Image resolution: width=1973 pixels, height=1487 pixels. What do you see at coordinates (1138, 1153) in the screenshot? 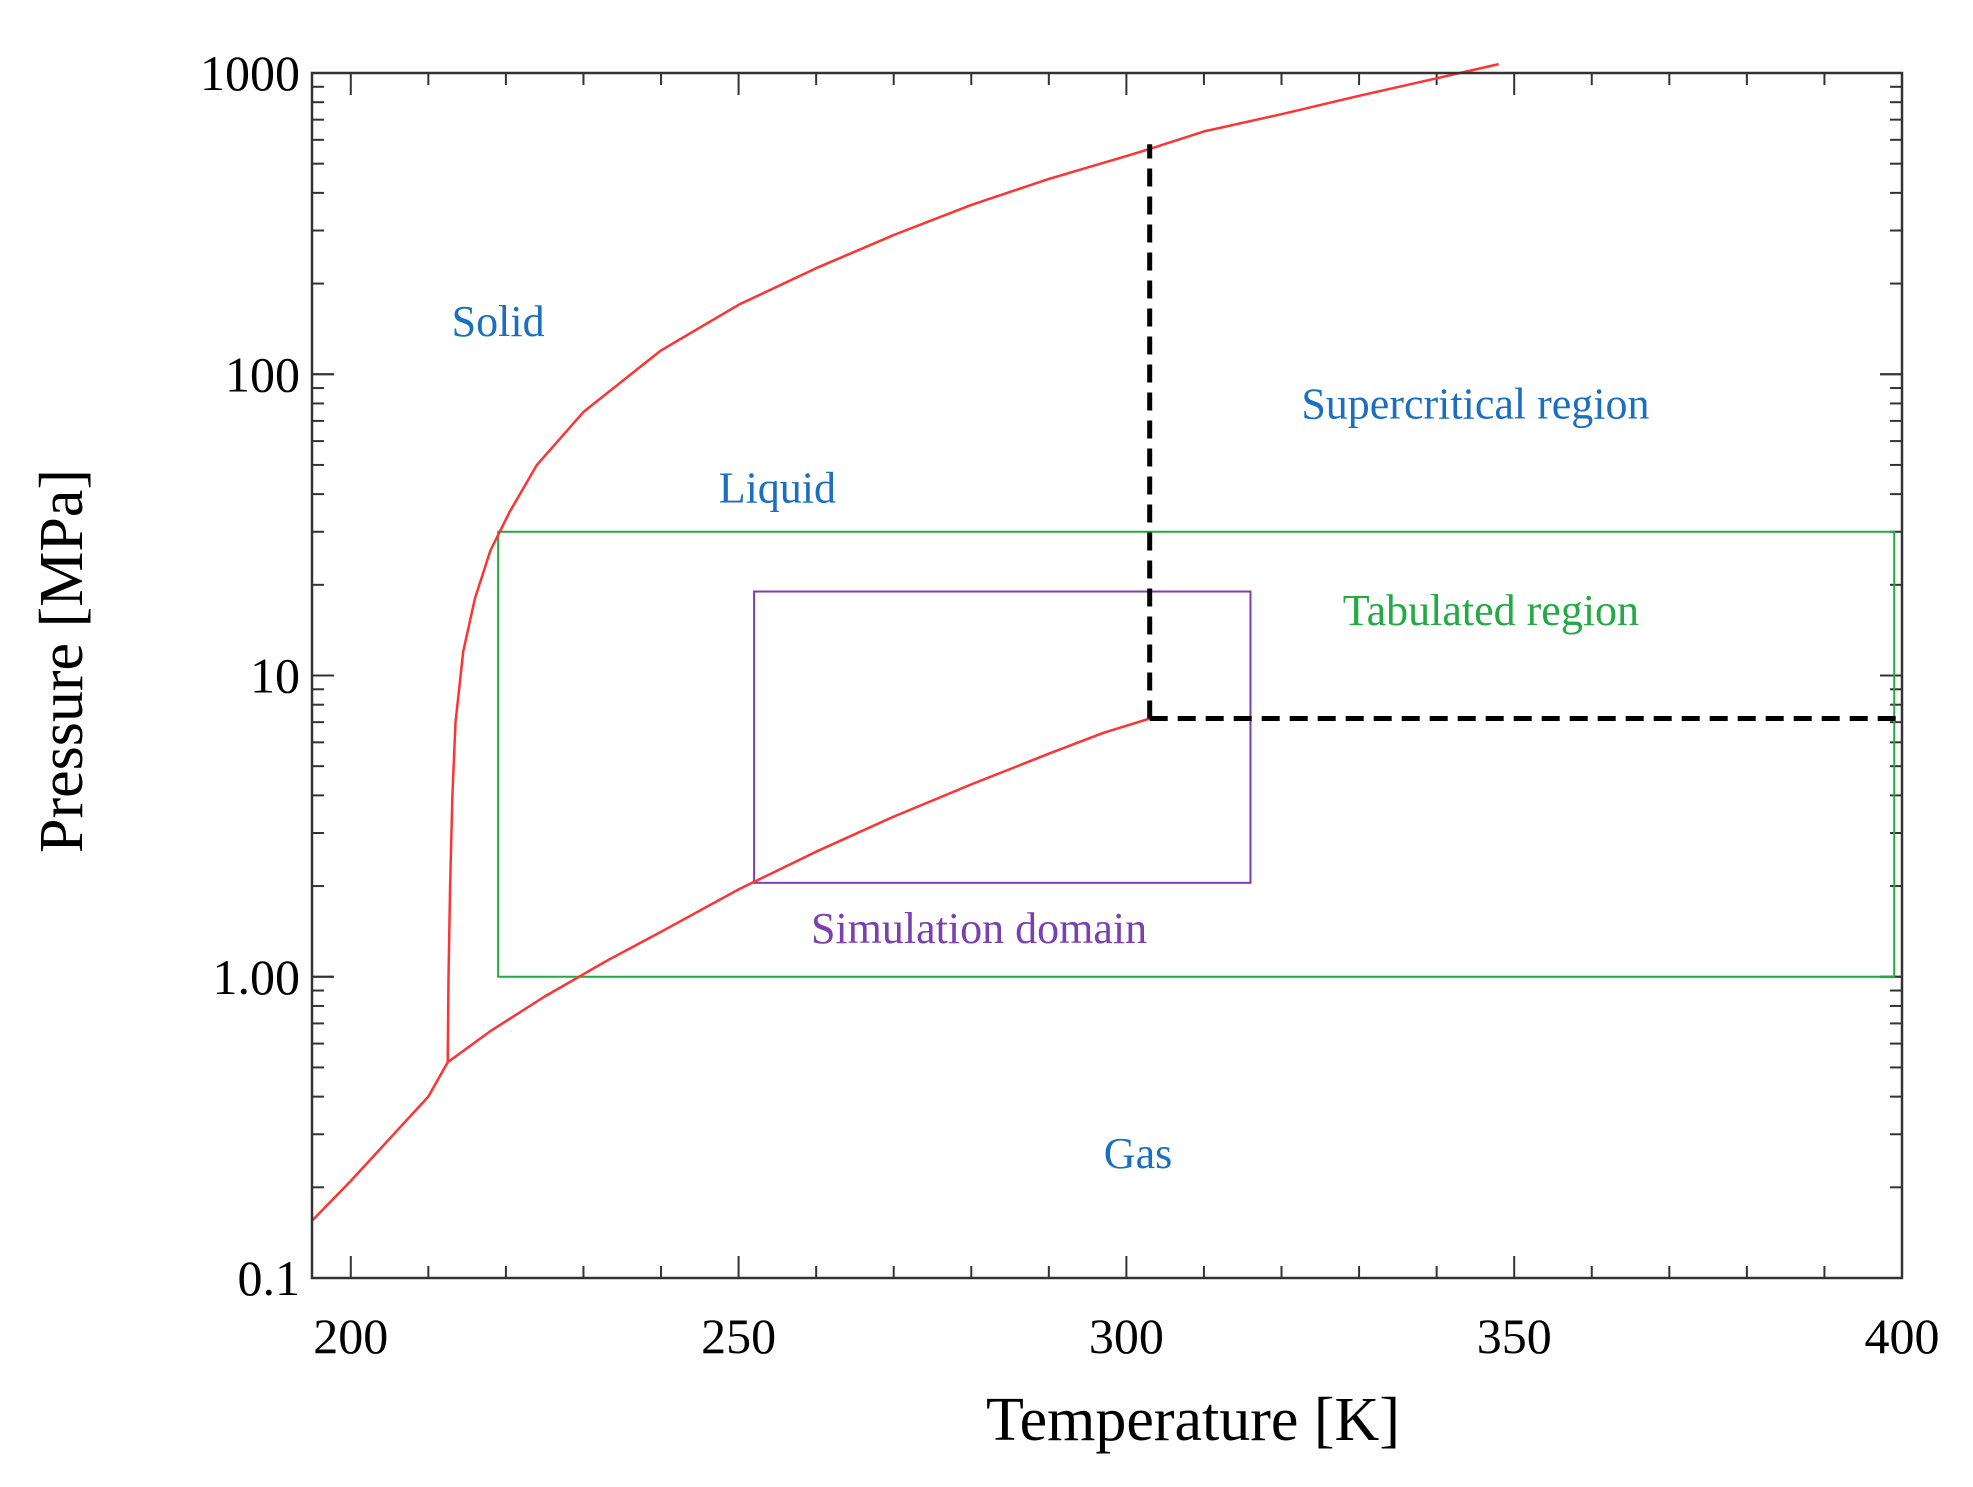
I see `gas-label: Gas` at bounding box center [1138, 1153].